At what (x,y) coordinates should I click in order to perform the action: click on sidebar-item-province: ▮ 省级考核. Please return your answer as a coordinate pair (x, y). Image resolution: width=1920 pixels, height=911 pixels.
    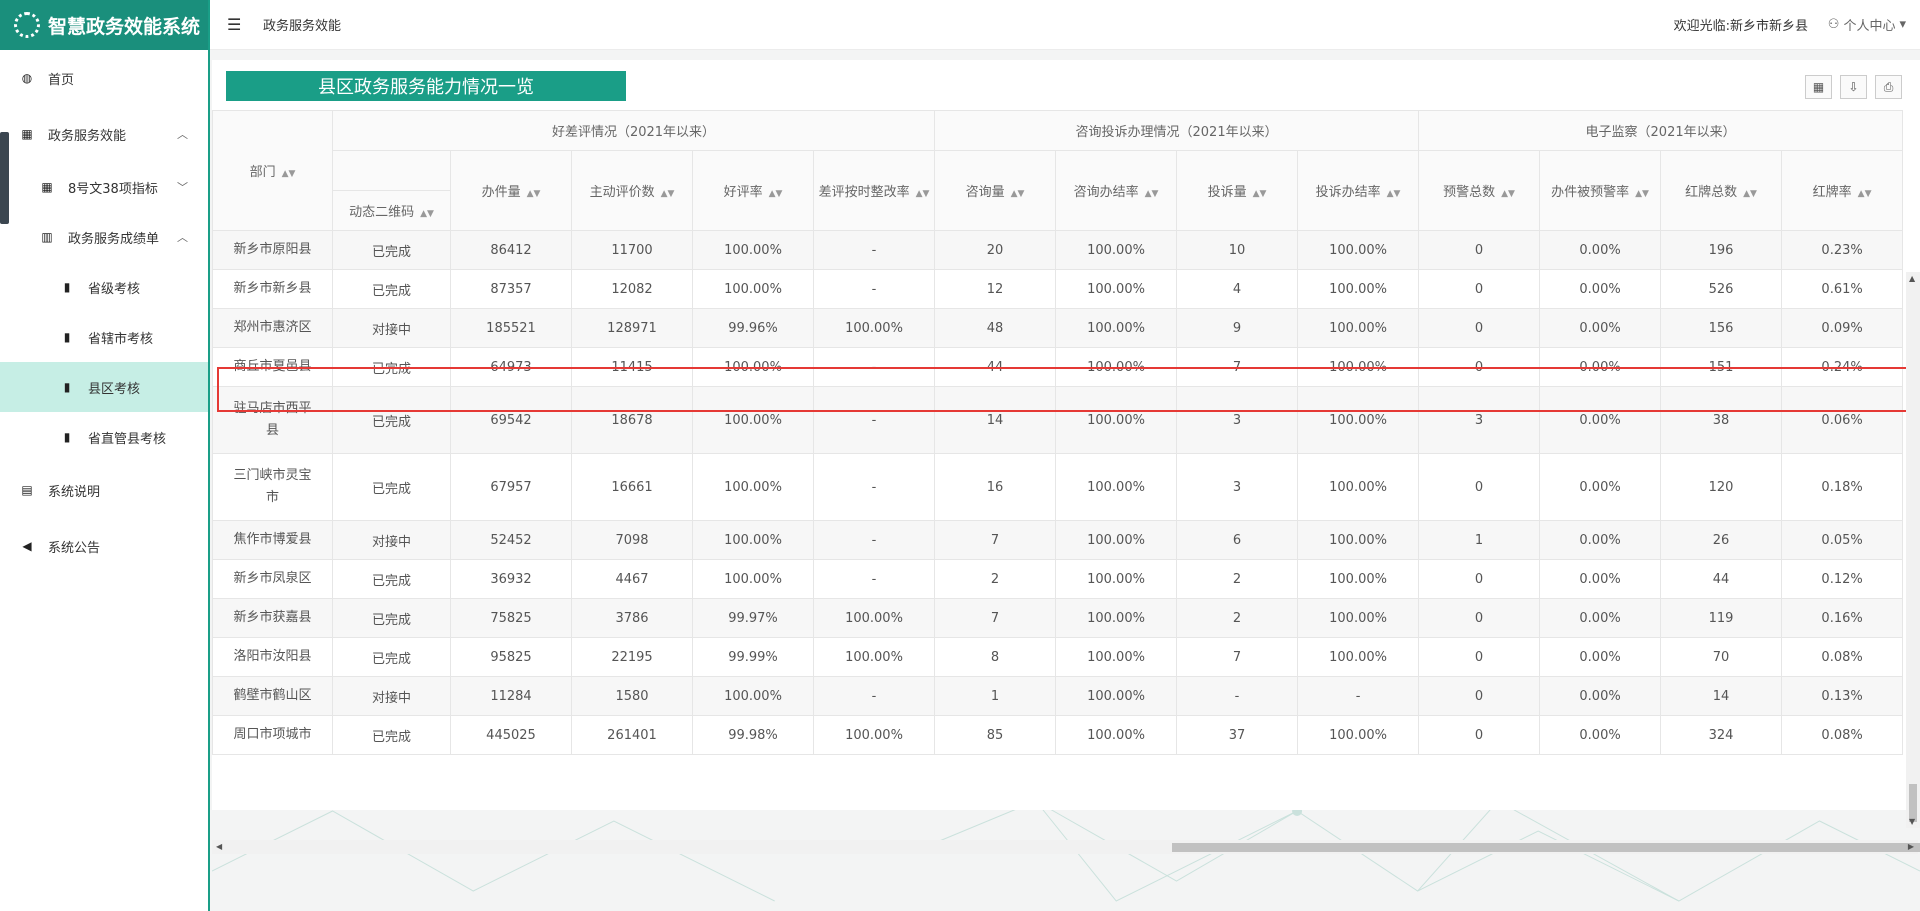
    Looking at the image, I should click on (104, 287).